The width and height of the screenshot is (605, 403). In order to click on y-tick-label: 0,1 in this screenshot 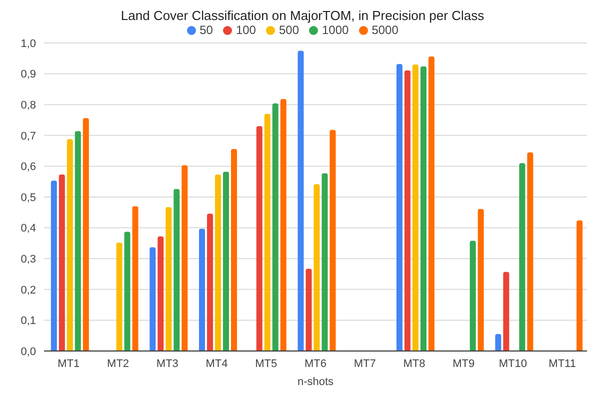, I will do `click(28, 321)`.